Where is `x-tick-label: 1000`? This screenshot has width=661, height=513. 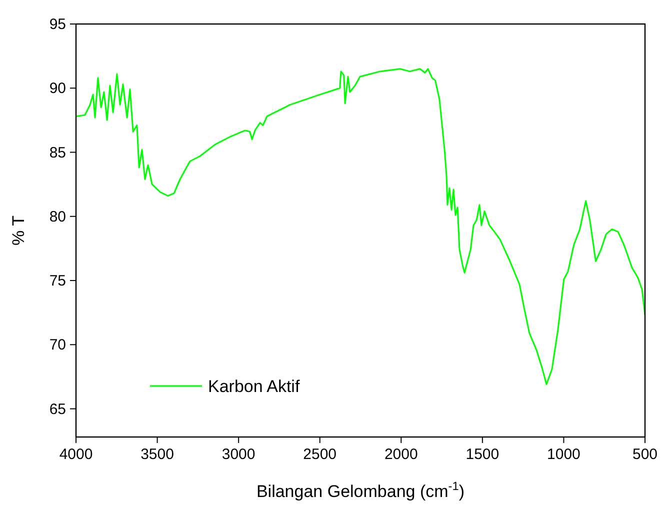
x-tick-label: 1000 is located at coordinates (563, 454).